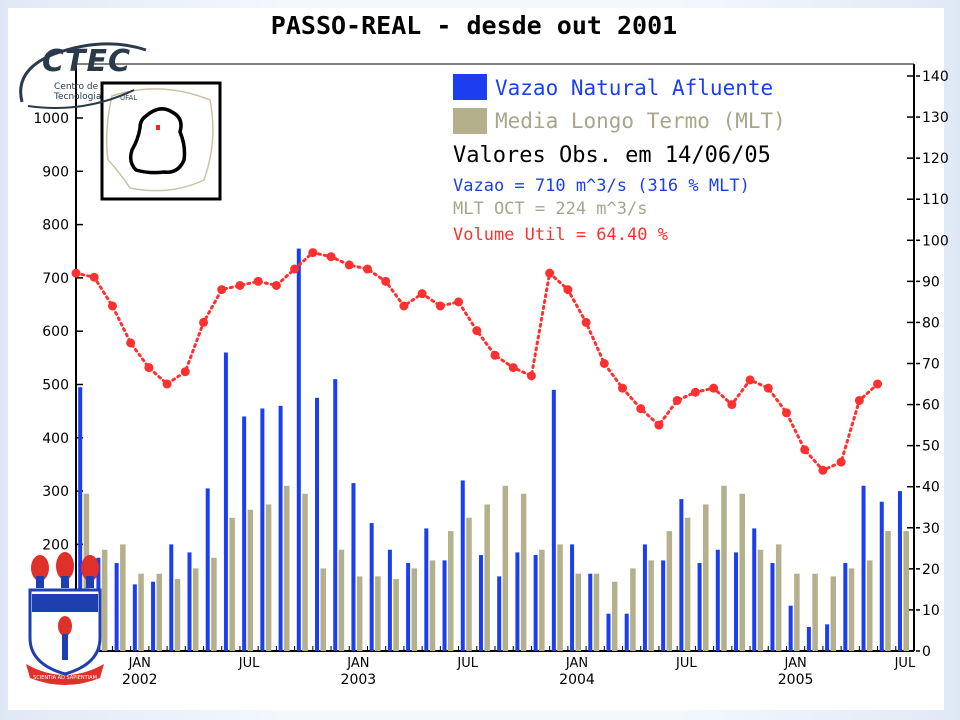  I want to click on x-tick-label-month: JAN, so click(794, 663).